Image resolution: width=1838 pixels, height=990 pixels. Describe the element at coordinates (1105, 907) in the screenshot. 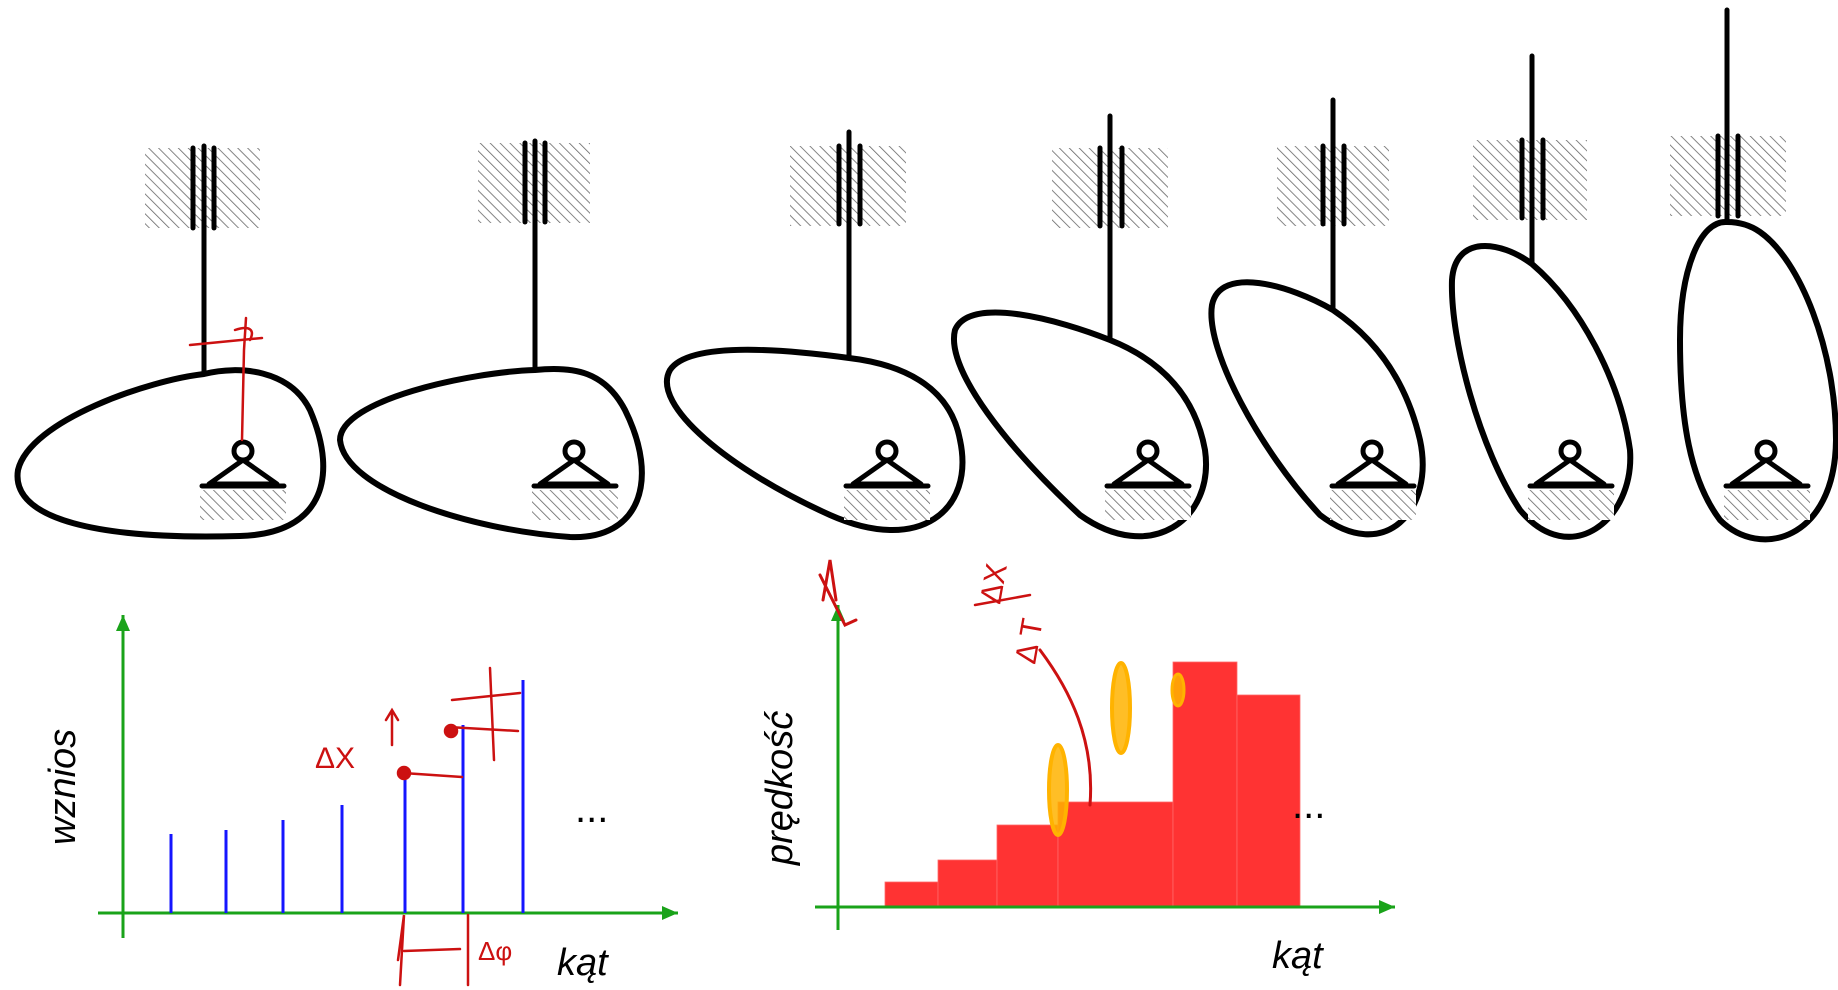

I see `speed-x-axis` at that location.